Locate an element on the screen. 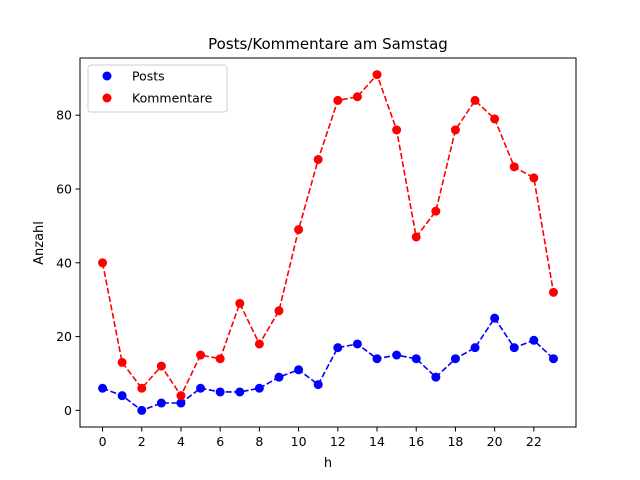 Image resolution: width=640 pixels, height=480 pixels. x-tick-label: 2 is located at coordinates (142, 441).